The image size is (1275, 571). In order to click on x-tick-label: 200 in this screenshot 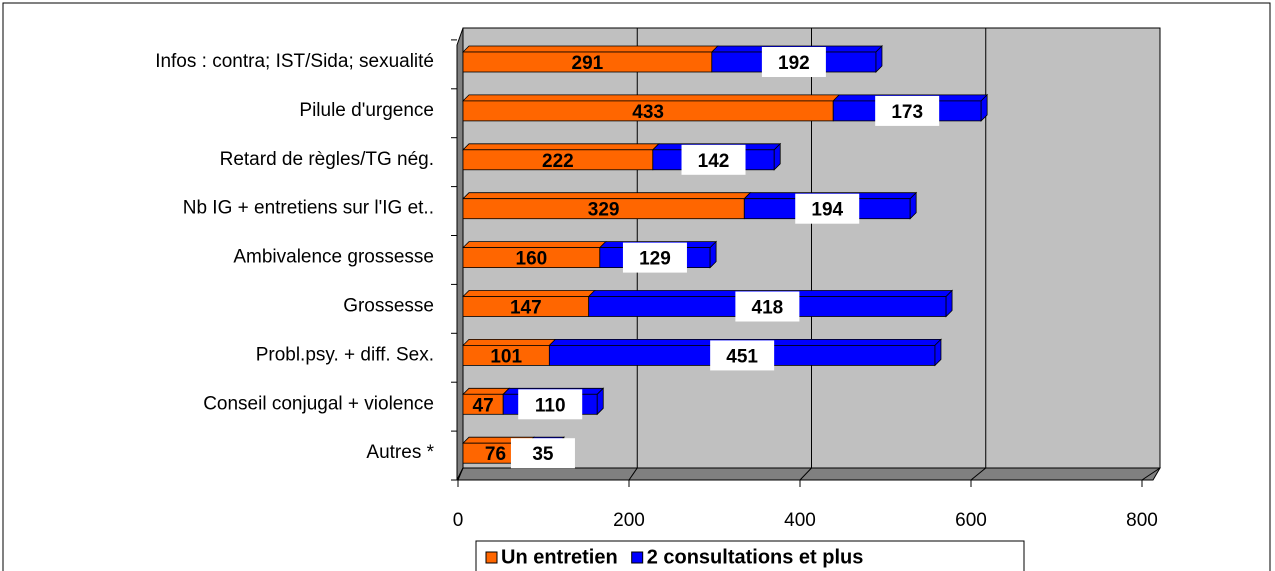, I will do `click(629, 520)`.